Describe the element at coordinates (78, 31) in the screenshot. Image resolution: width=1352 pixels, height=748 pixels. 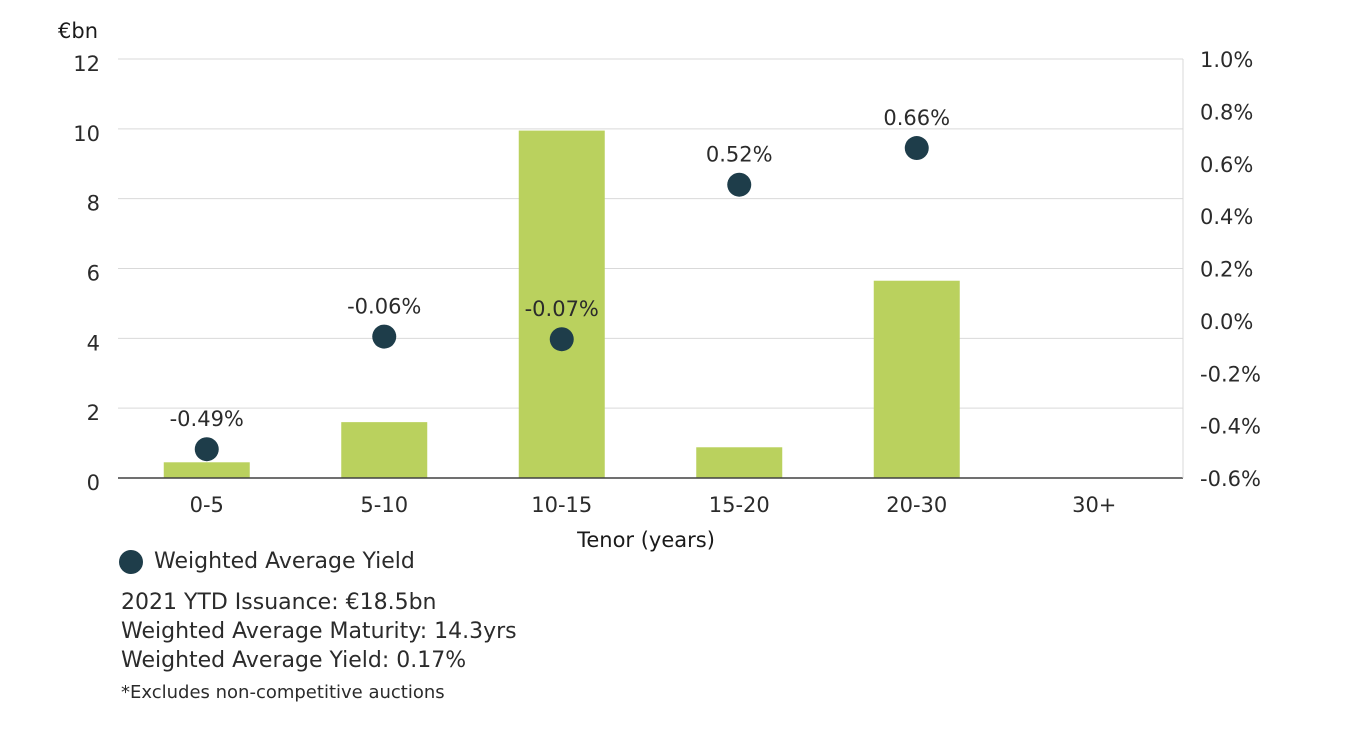
I see `y-axis-title: €bn` at that location.